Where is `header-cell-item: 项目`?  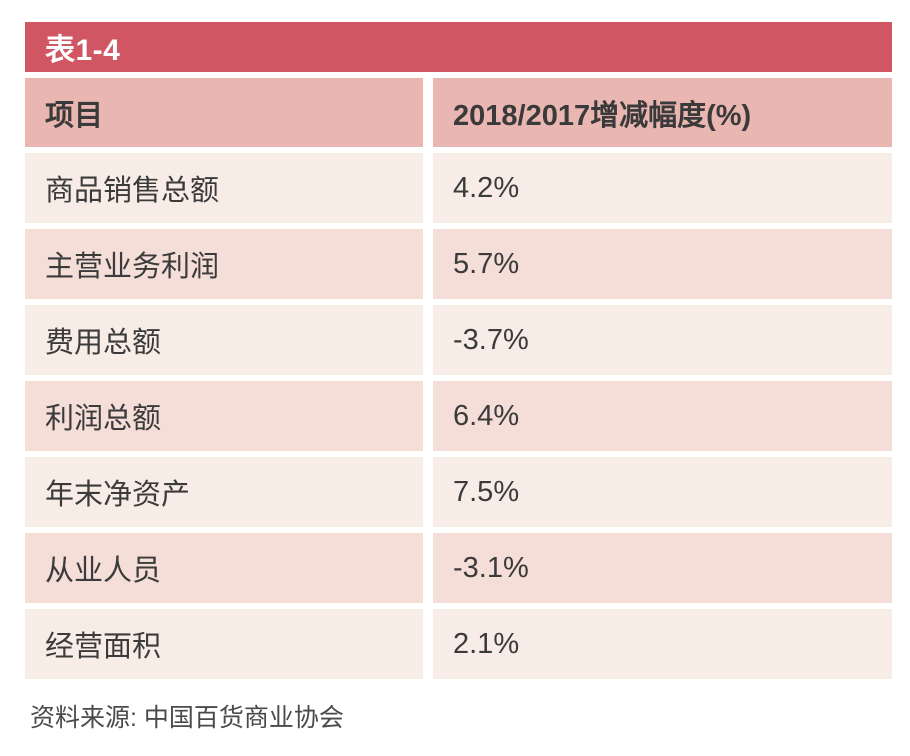 header-cell-item: 项目 is located at coordinates (224, 112).